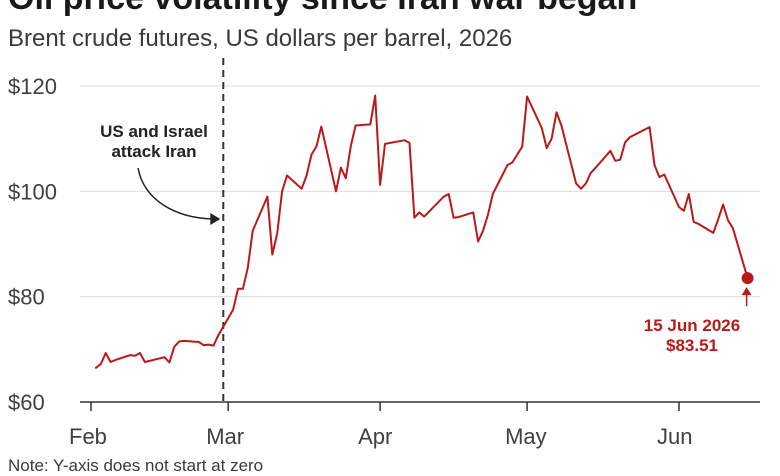 This screenshot has height=476, width=780. I want to click on annotation-arrowhead, so click(215, 219).